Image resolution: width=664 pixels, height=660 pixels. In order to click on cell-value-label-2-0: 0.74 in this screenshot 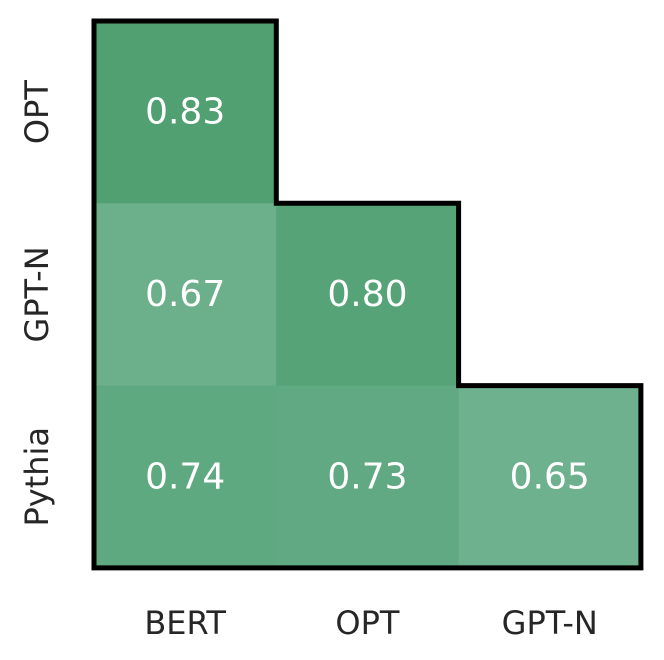, I will do `click(185, 476)`.